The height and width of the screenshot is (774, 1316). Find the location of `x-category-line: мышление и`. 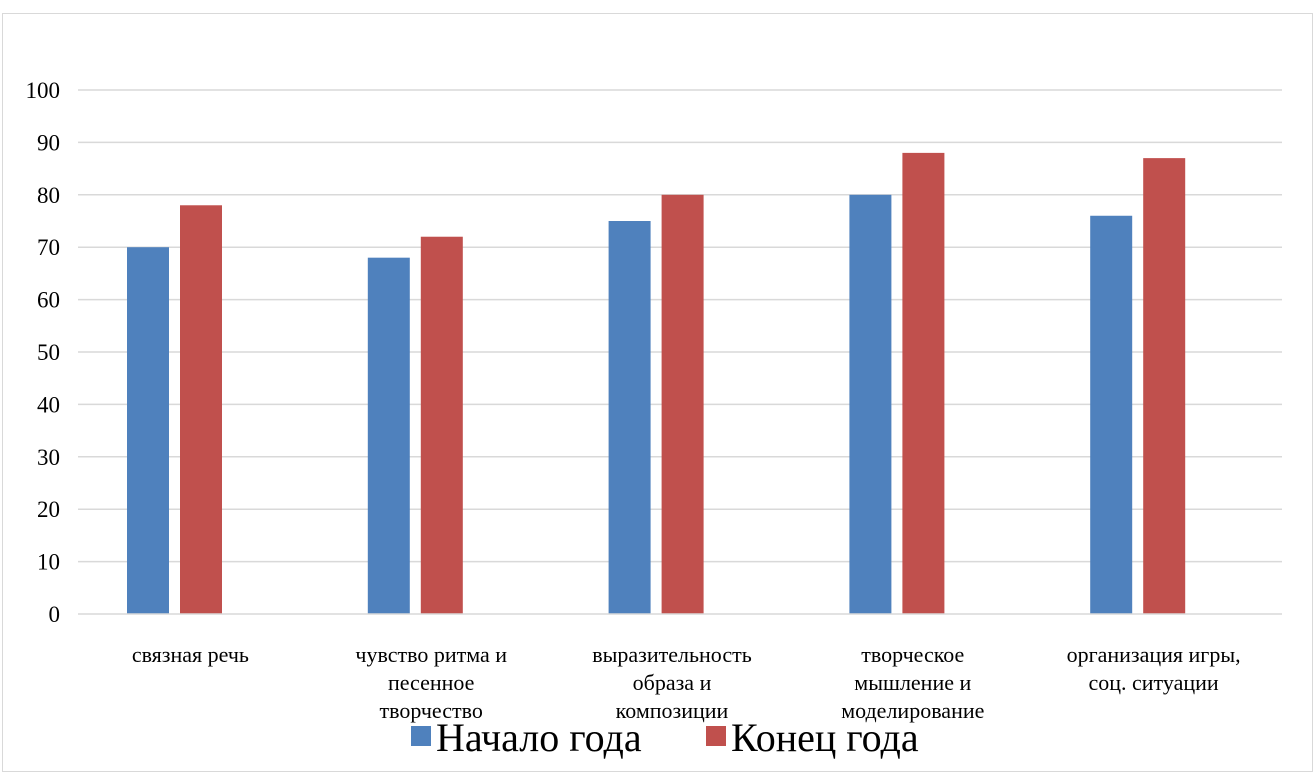

x-category-line: мышление и is located at coordinates (912, 682).